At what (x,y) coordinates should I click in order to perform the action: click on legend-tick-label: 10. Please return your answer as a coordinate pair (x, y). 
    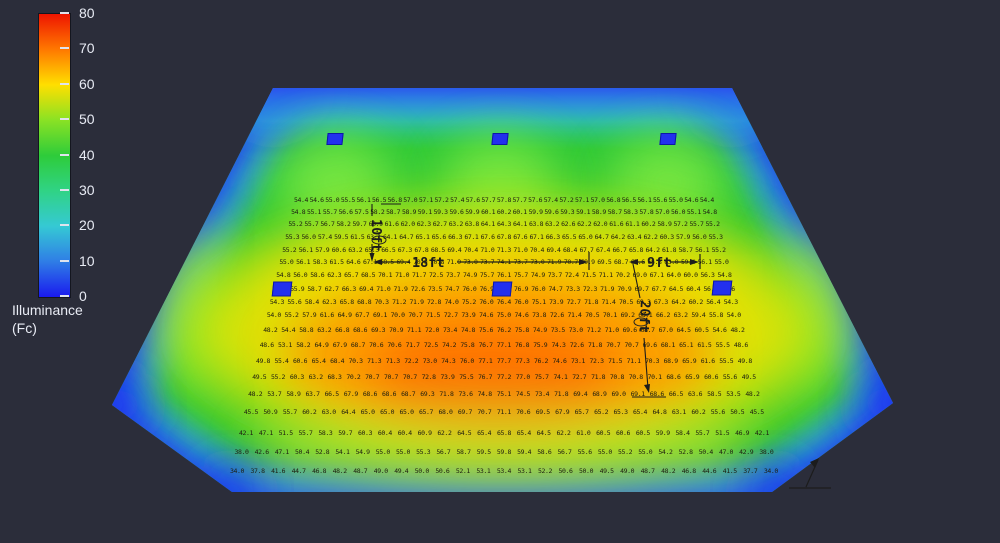
    Looking at the image, I should click on (87, 260).